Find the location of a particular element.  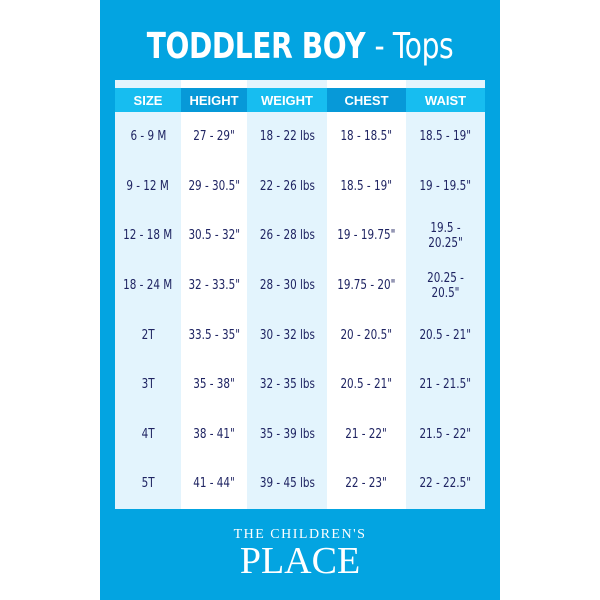

table-cell: 19 - 19.5" is located at coordinates (445, 186).